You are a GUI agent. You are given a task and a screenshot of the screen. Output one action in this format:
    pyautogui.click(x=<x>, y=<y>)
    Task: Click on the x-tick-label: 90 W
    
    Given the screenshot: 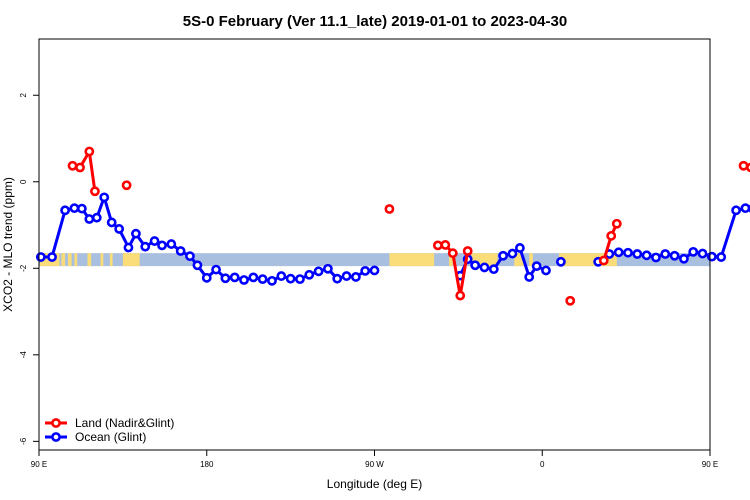 What is the action you would take?
    pyautogui.click(x=374, y=464)
    